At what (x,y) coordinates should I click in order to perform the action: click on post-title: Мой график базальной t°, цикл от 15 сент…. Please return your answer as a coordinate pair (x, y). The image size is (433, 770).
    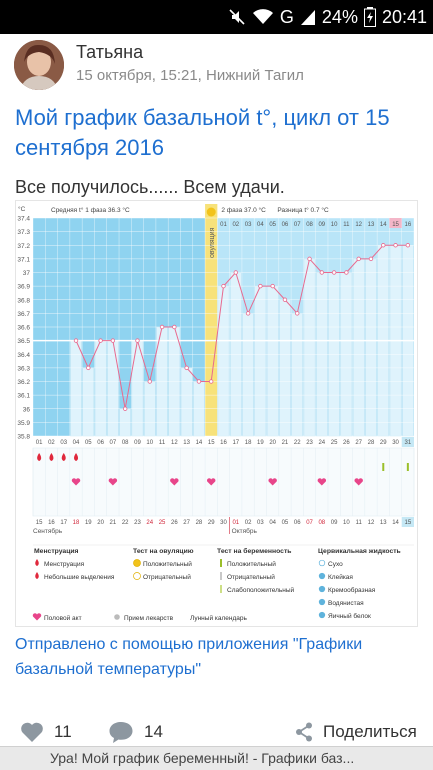
    Looking at the image, I should click on (202, 132).